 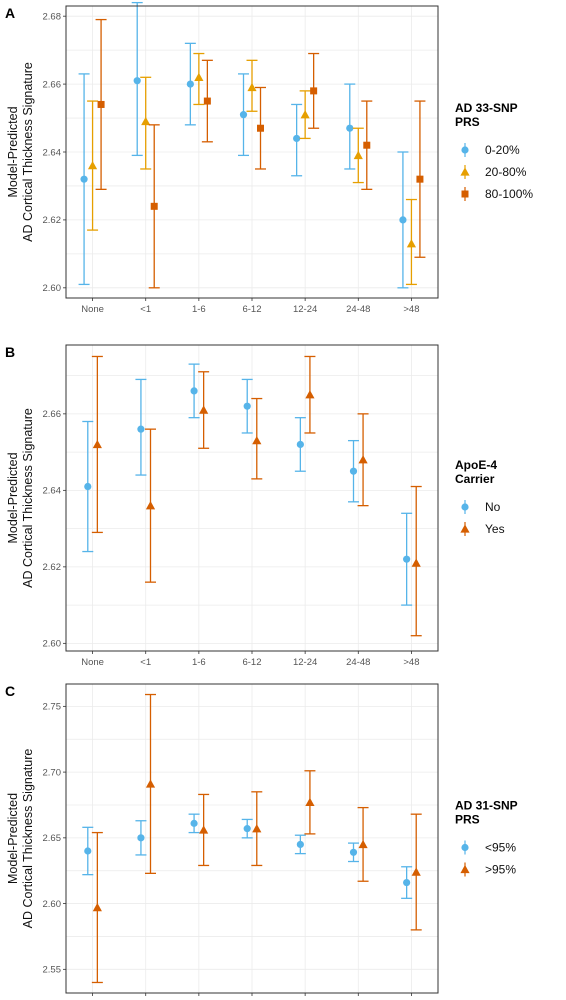 I want to click on legend-title: AD 31-SNP, so click(x=486, y=806).